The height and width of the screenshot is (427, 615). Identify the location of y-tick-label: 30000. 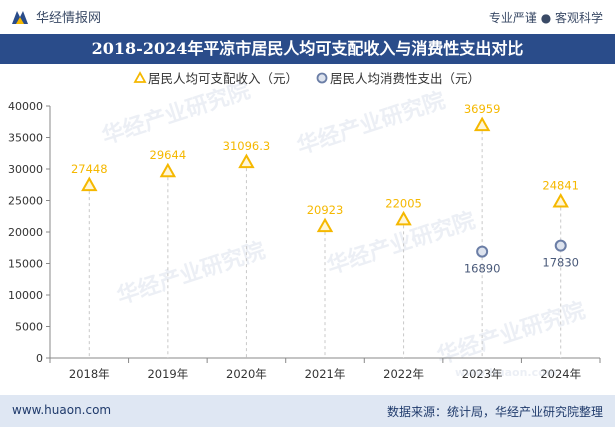
(25, 169).